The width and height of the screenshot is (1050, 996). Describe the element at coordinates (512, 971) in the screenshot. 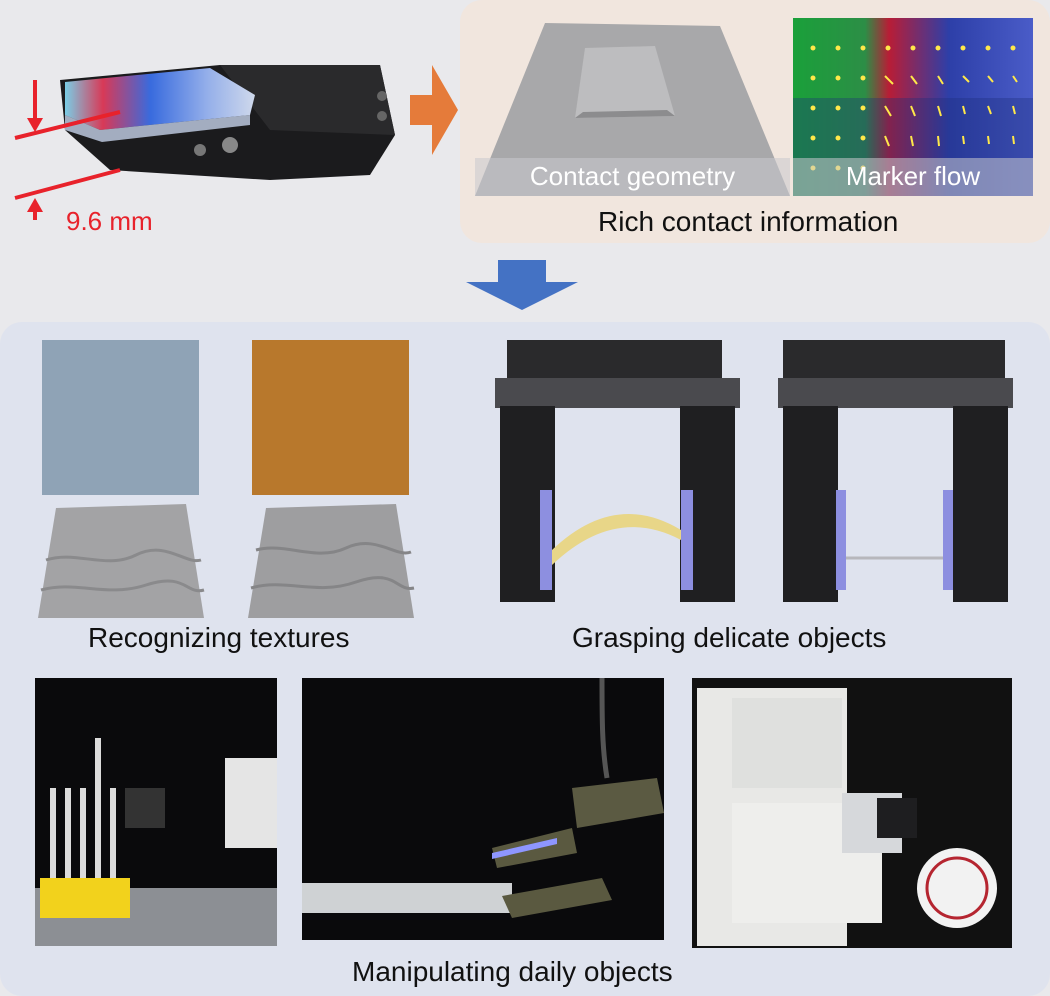

I see `manipulating-caption: Manipulating daily objects` at that location.